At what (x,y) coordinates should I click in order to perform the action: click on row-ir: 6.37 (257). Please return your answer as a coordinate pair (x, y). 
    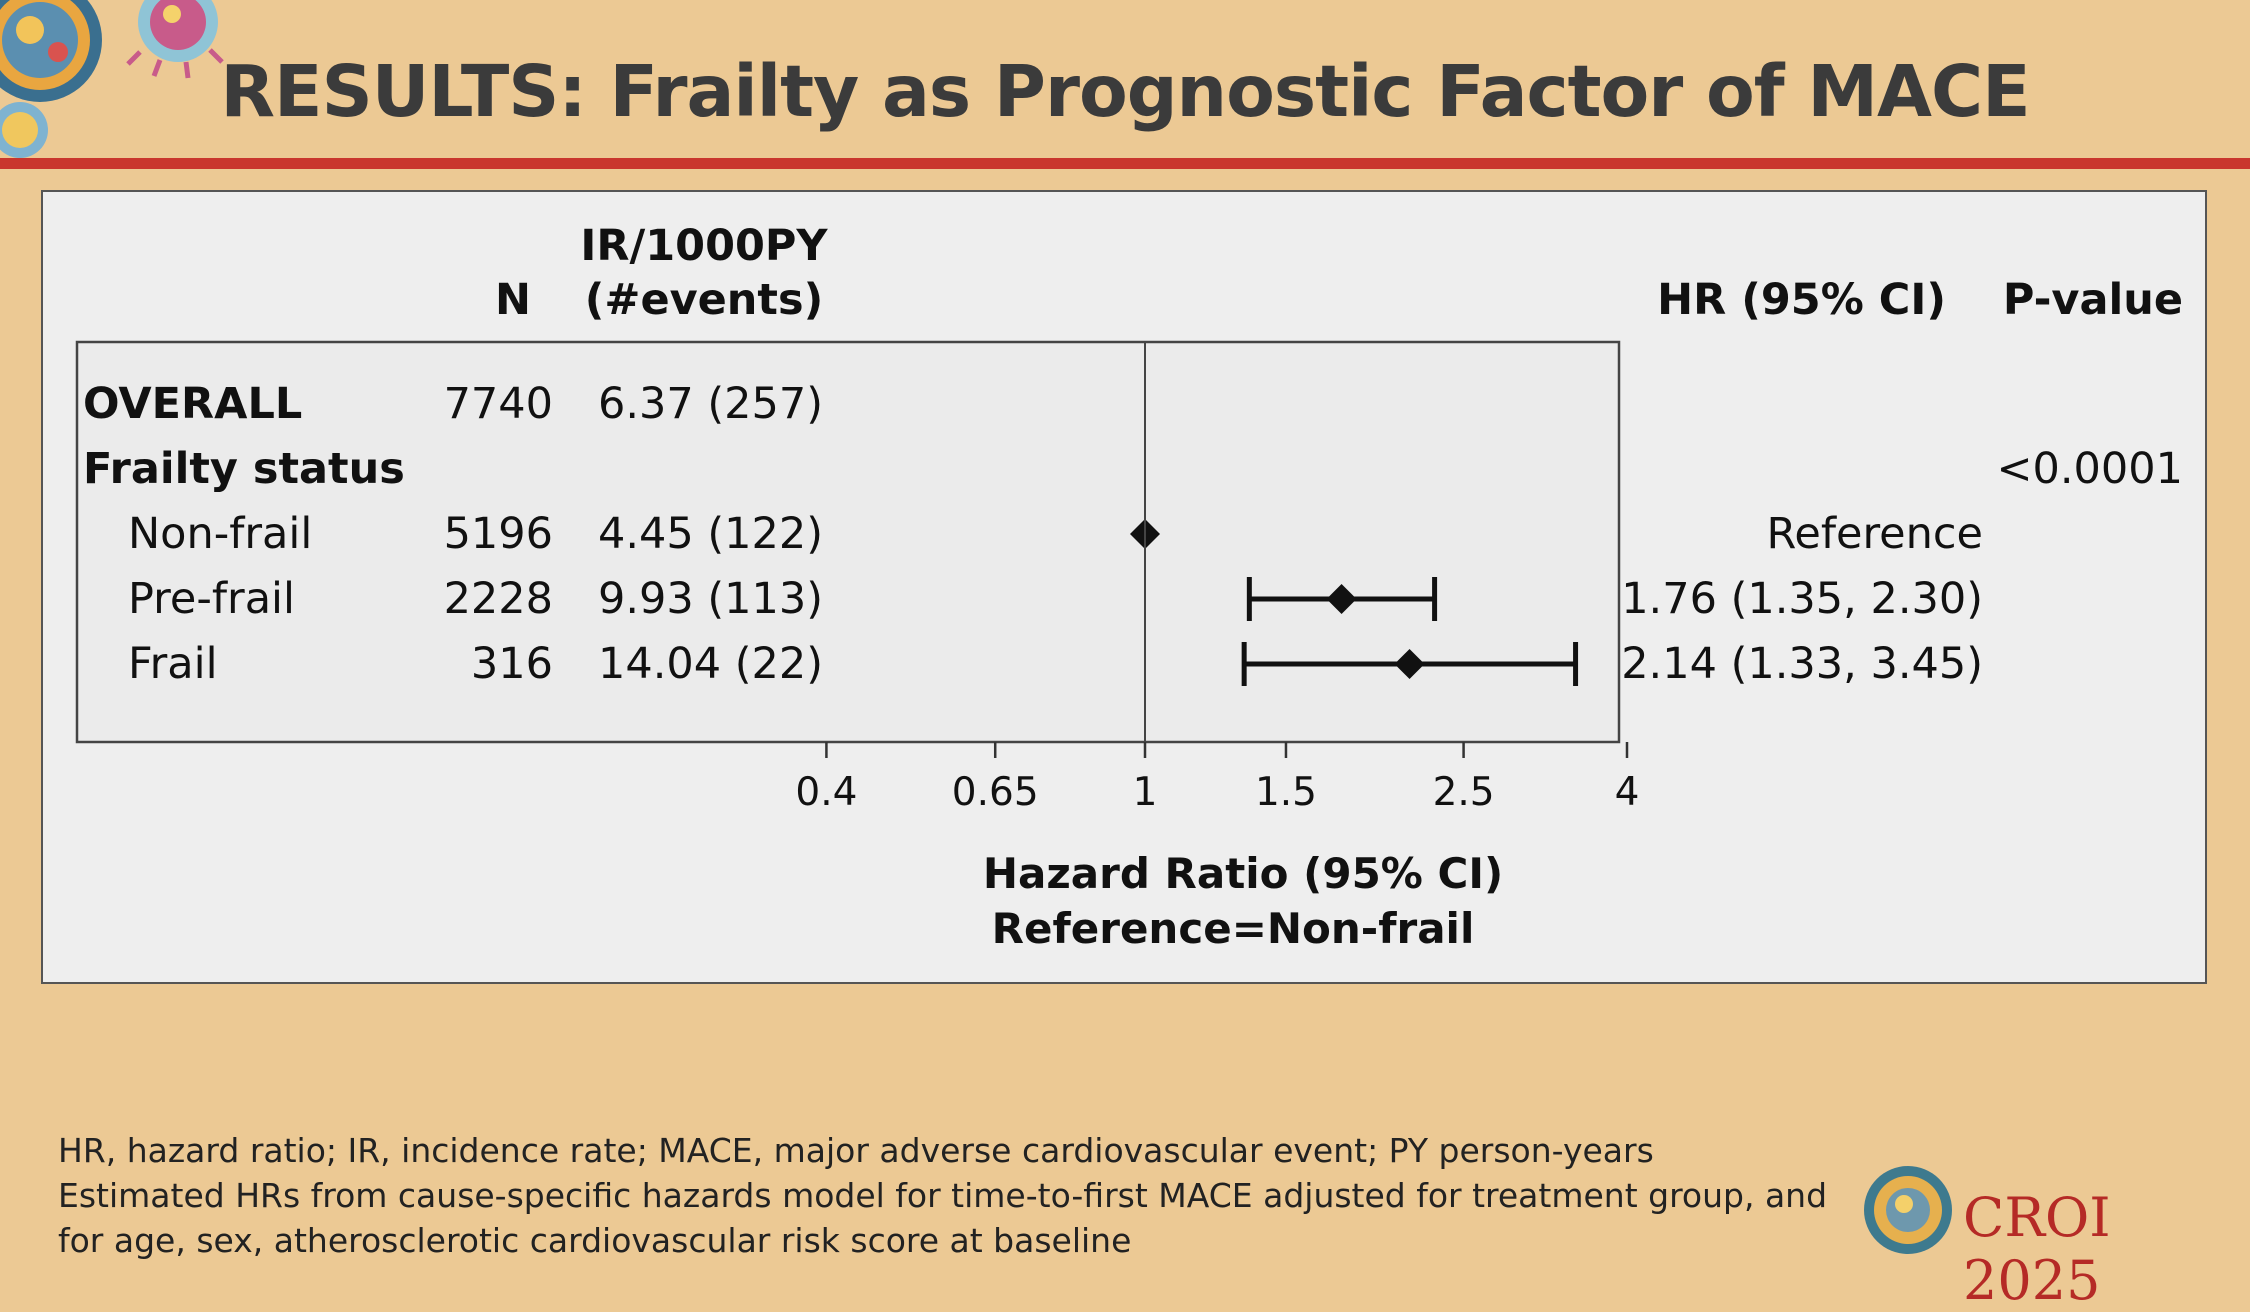
    Looking at the image, I should click on (710, 404).